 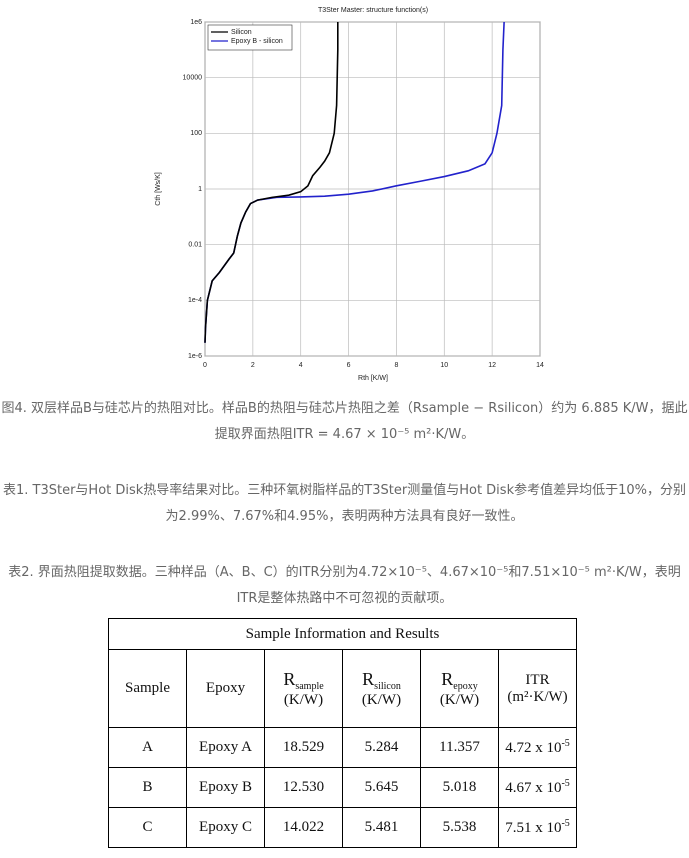 What do you see at coordinates (537, 696) in the screenshot?
I see `header-unit: (m²·K/W)` at bounding box center [537, 696].